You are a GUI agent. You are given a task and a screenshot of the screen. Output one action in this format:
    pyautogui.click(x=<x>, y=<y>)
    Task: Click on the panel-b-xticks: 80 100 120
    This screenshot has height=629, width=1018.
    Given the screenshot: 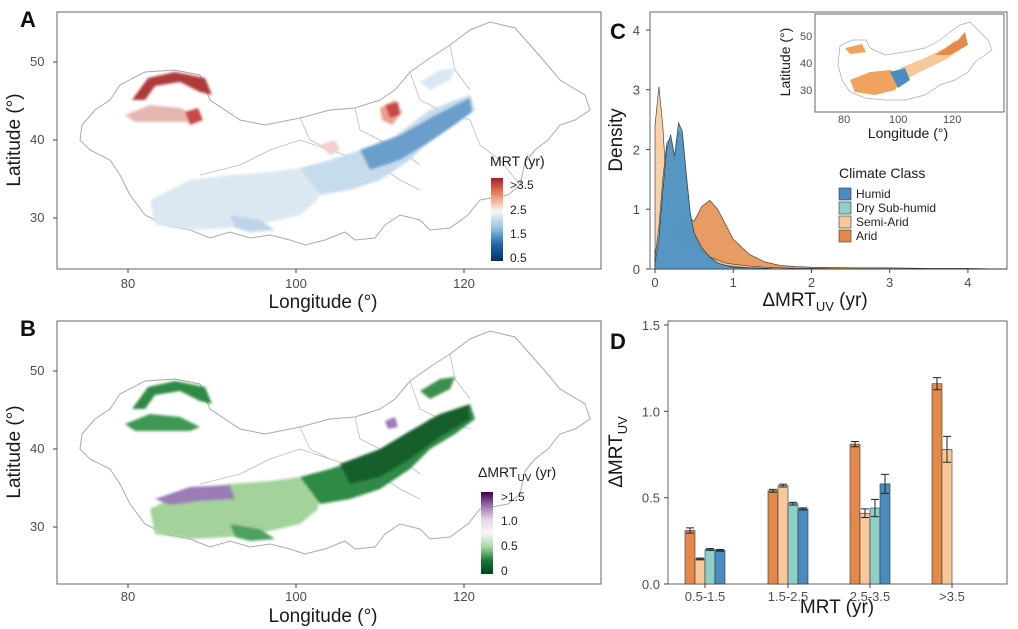 What is the action you would take?
    pyautogui.click(x=298, y=594)
    